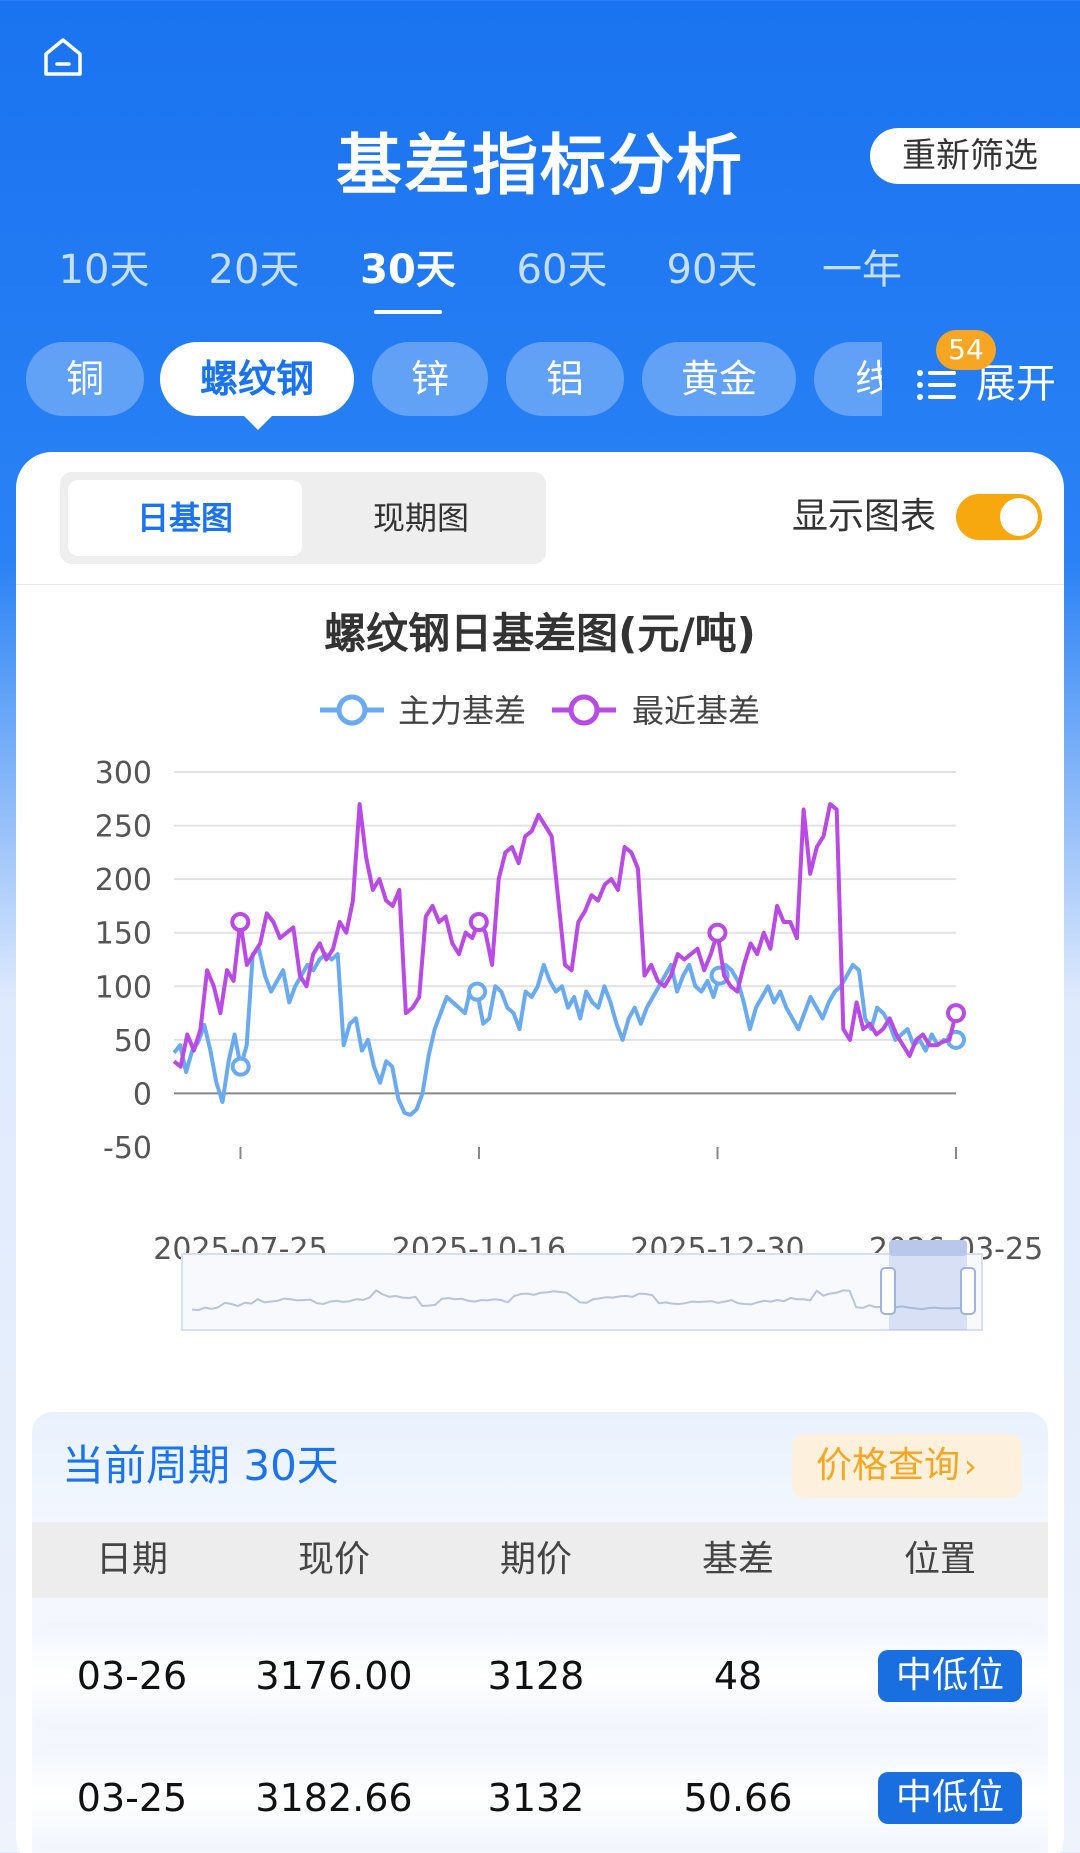  Describe the element at coordinates (536, 1798) in the screenshot. I see `cell-futures: 3132` at that location.